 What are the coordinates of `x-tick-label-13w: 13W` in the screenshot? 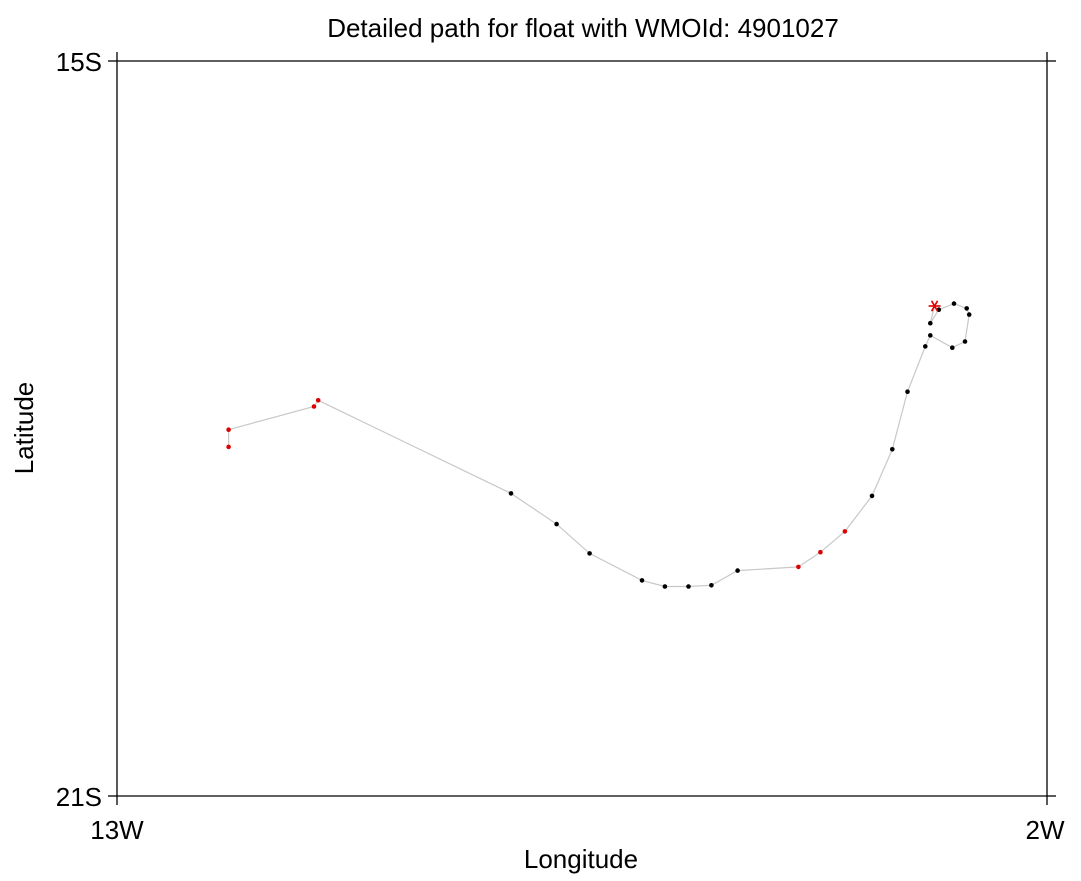 It's located at (117, 830).